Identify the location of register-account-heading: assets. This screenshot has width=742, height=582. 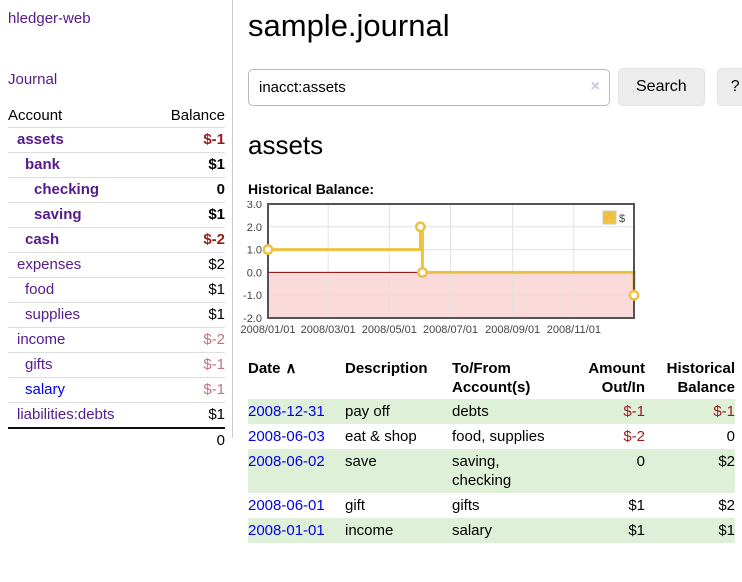
(286, 145).